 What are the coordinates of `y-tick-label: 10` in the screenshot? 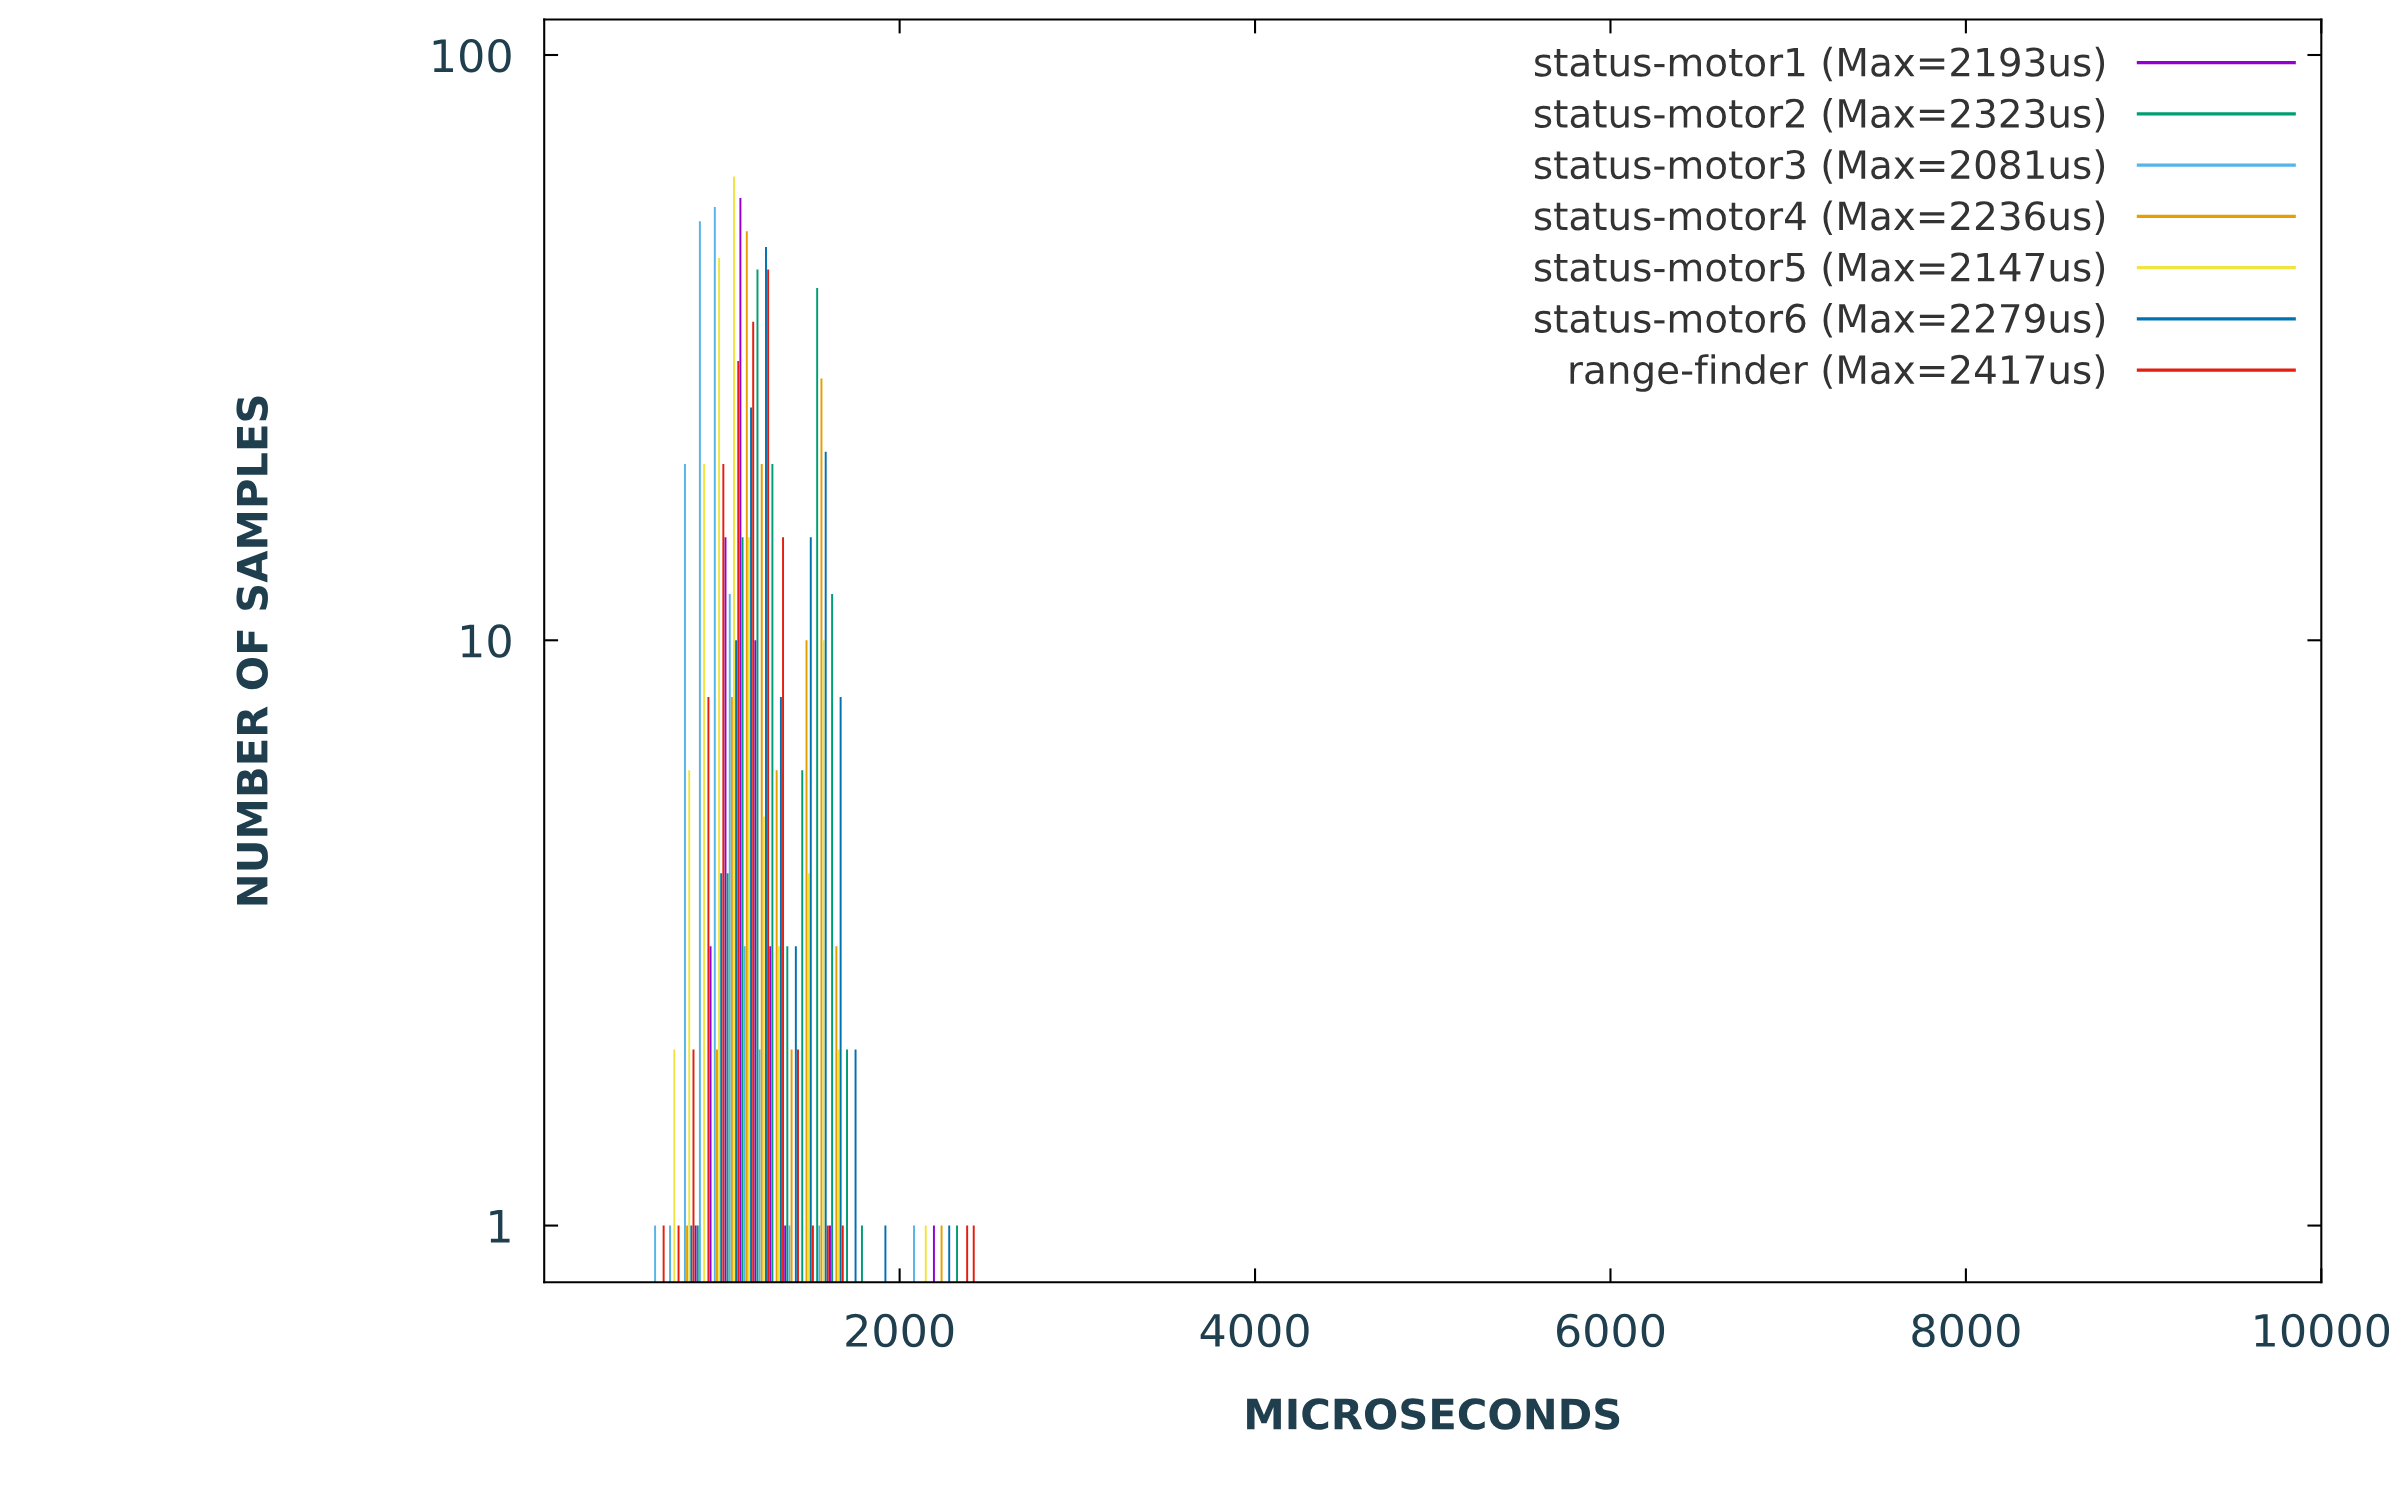 It's located at (486, 641).